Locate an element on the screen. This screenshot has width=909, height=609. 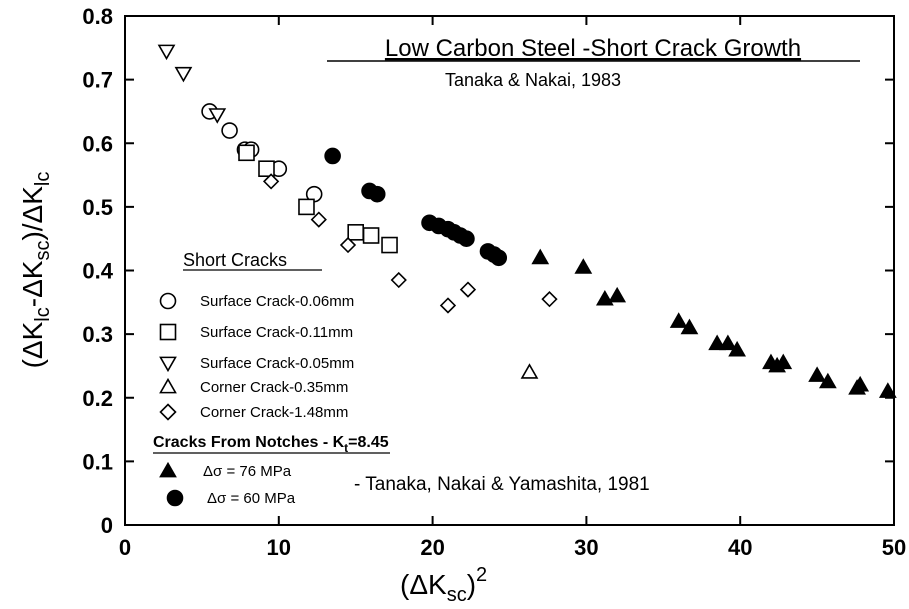
y-tick-label: 0.5 is located at coordinates (97, 207).